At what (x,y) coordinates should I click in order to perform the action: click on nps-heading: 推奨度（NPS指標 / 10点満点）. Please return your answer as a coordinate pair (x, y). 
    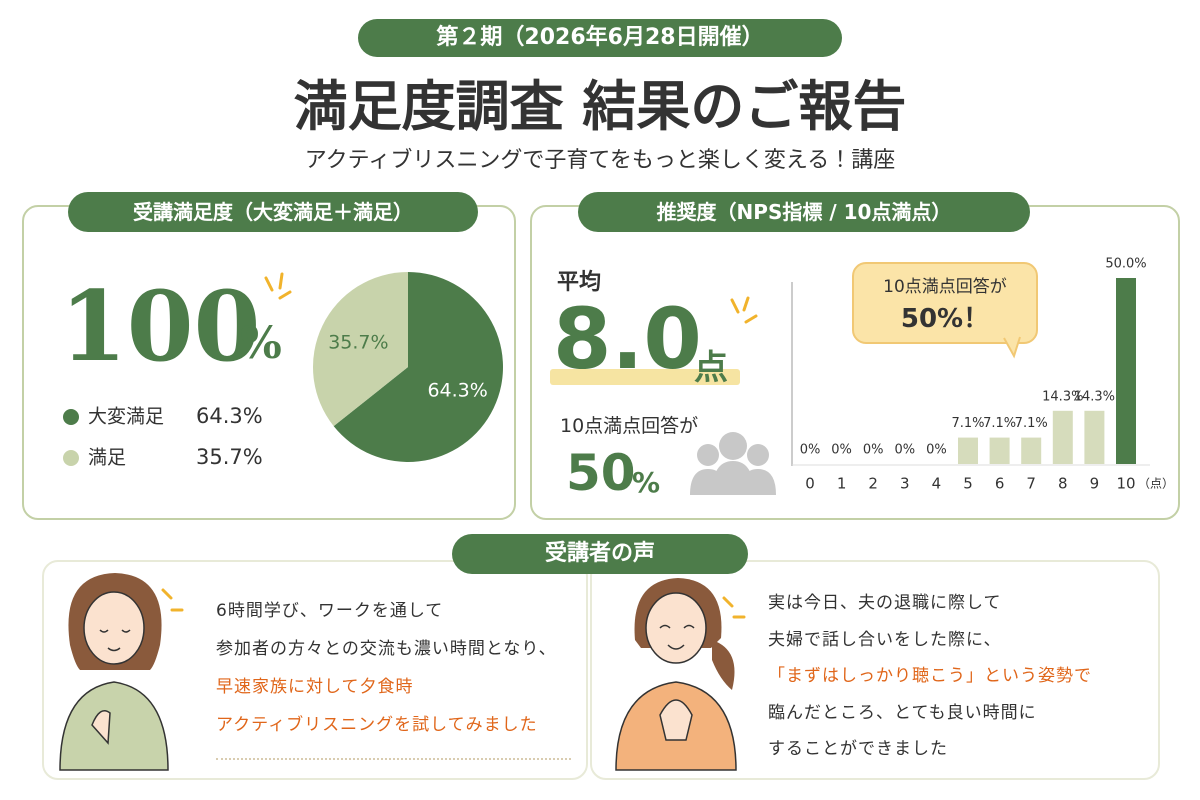
    Looking at the image, I should click on (804, 212).